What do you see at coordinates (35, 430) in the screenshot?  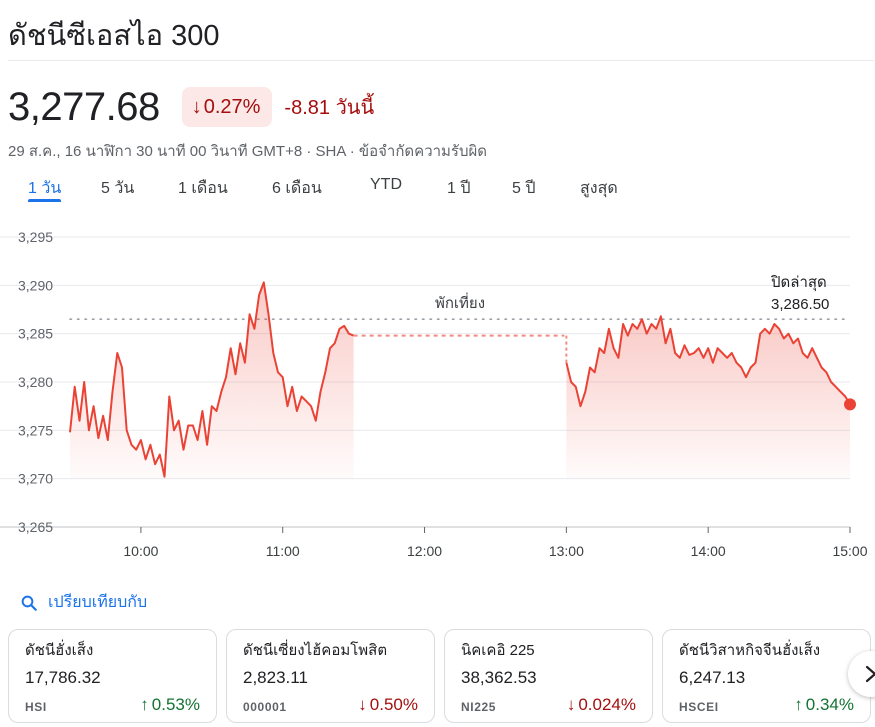 I see `y-tick-label: 3,275` at bounding box center [35, 430].